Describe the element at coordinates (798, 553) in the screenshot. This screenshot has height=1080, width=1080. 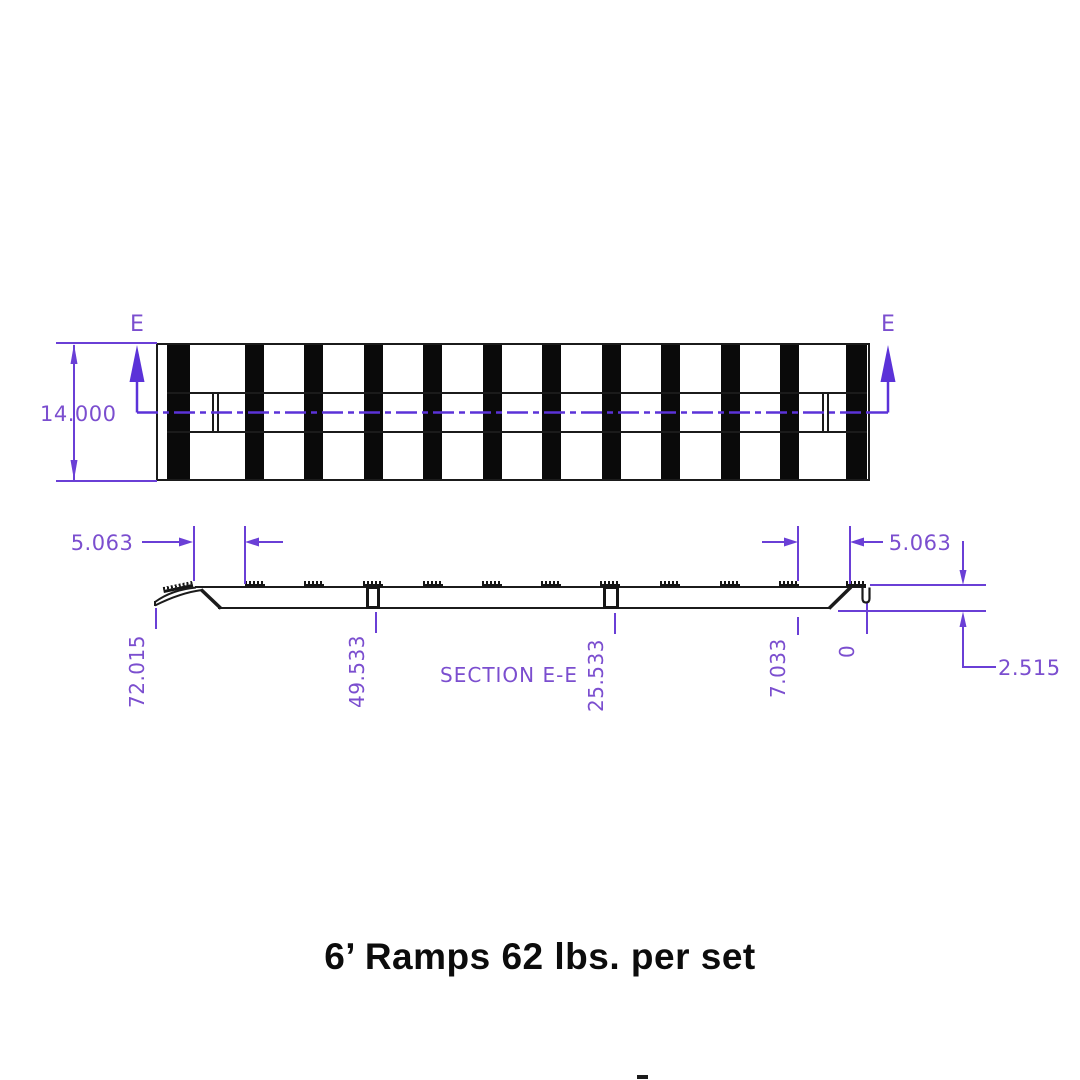
I see `dim-right-gap-ext1` at that location.